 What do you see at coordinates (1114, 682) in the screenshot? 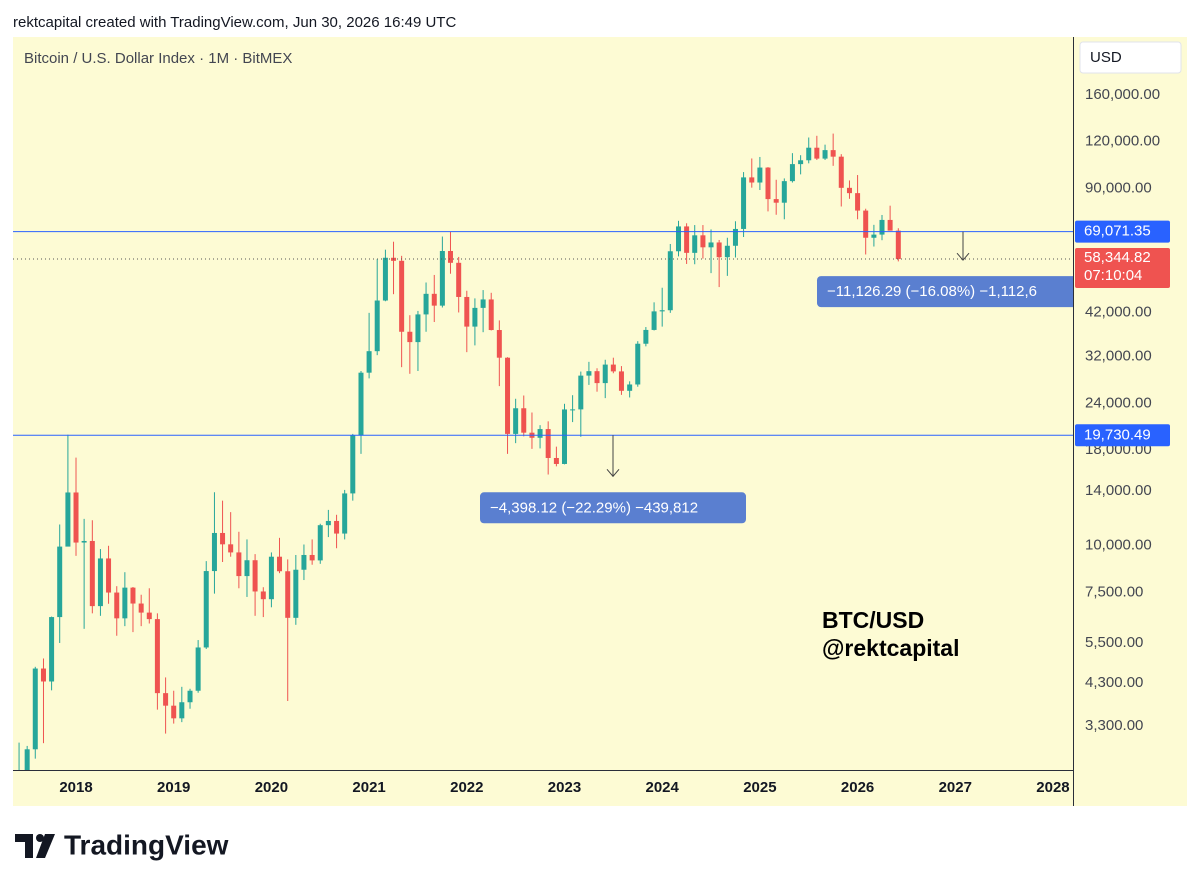
I see `y-tick-label: 4,300.00` at bounding box center [1114, 682].